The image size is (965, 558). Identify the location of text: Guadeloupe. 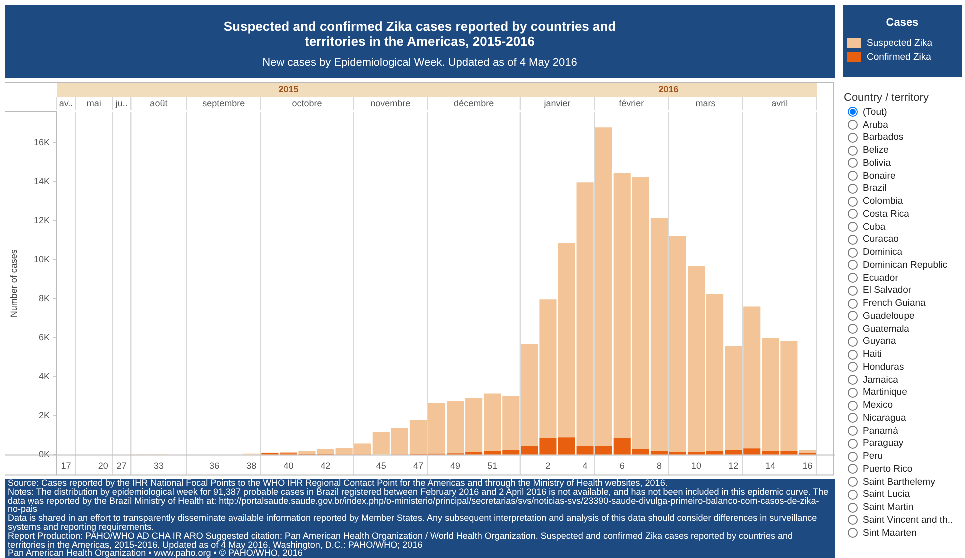
(889, 316).